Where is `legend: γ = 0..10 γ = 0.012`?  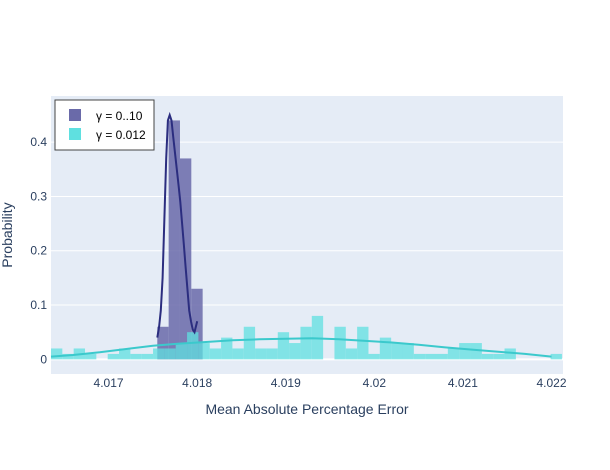
legend: γ = 0..10 γ = 0.012 is located at coordinates (104, 125).